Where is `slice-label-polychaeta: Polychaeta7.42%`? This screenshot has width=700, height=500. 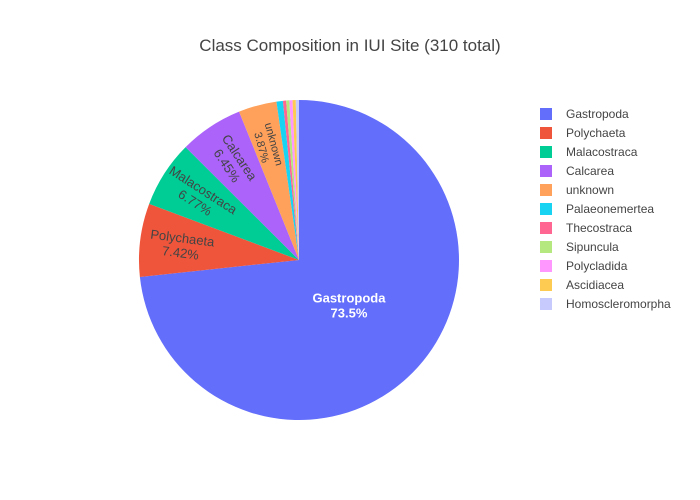
slice-label-polychaeta: Polychaeta7.42% is located at coordinates (182, 246).